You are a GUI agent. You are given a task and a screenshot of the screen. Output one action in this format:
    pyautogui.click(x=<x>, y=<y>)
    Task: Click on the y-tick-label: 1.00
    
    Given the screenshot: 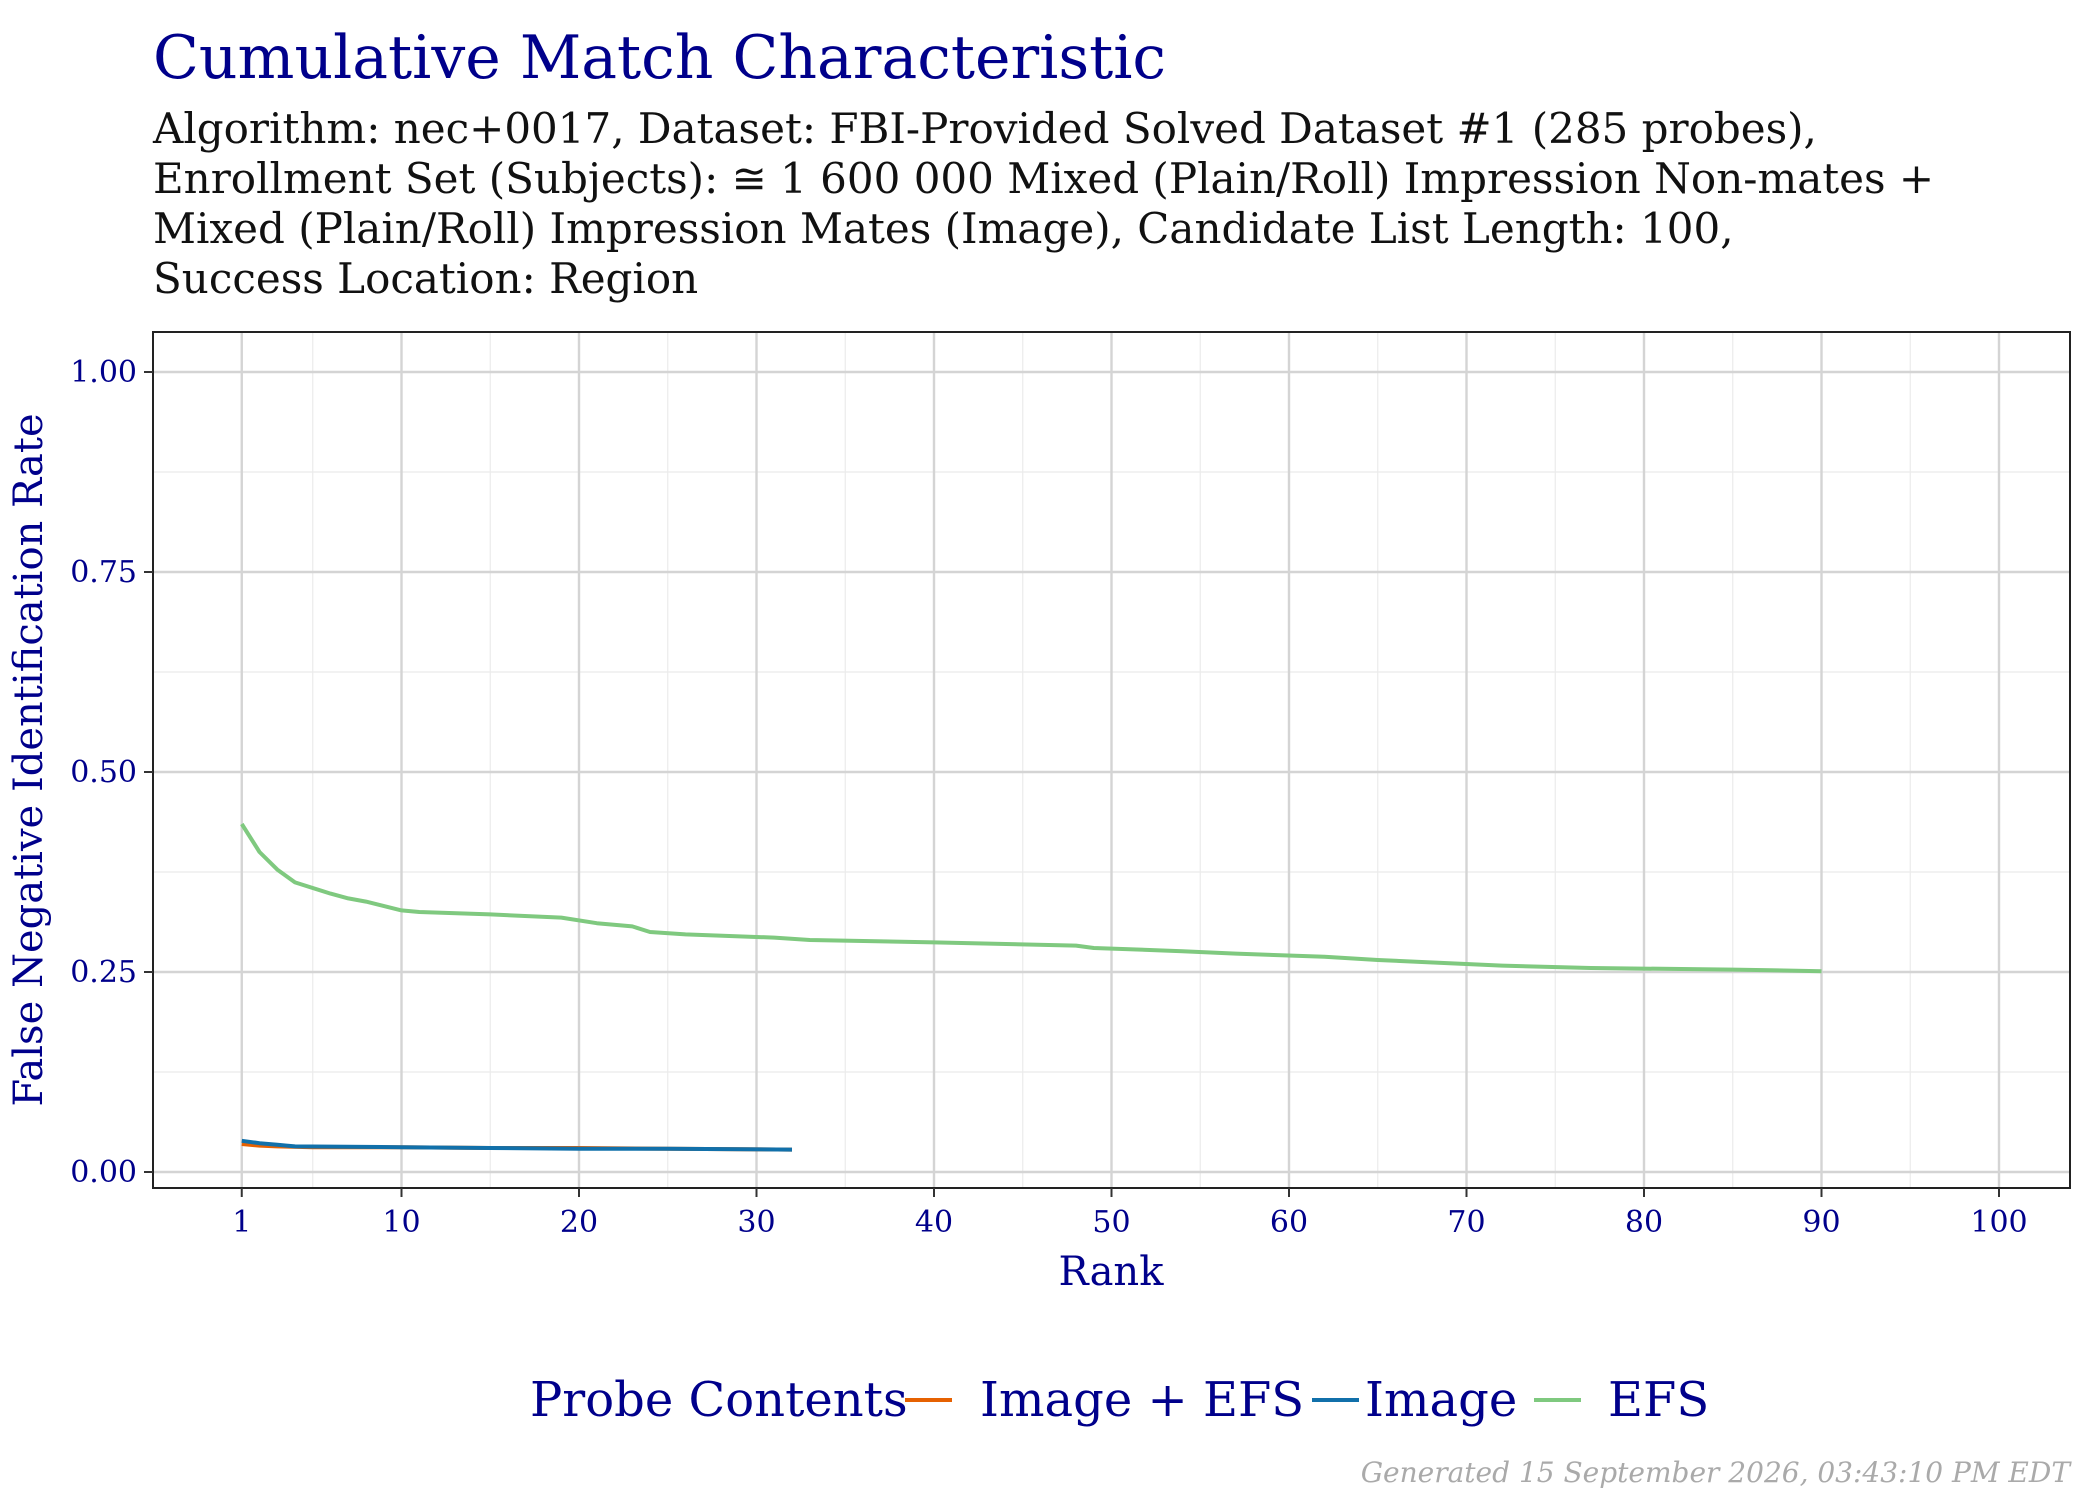 What is the action you would take?
    pyautogui.click(x=103, y=372)
    